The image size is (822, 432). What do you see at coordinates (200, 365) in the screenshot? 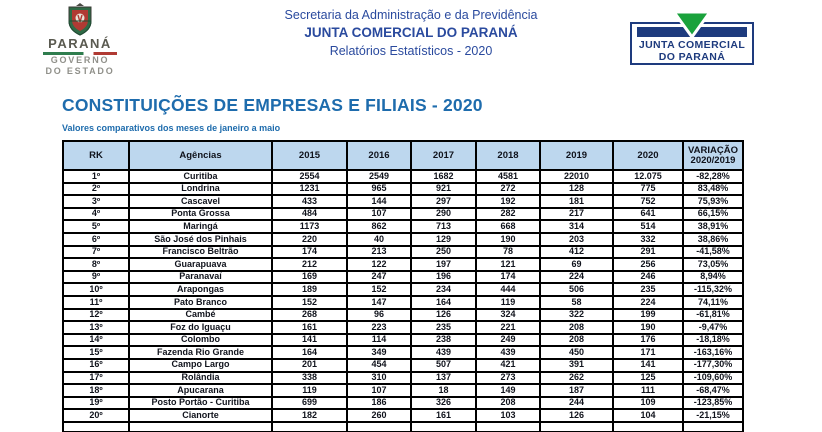
I see `table-cell: Campo Largo` at bounding box center [200, 365].